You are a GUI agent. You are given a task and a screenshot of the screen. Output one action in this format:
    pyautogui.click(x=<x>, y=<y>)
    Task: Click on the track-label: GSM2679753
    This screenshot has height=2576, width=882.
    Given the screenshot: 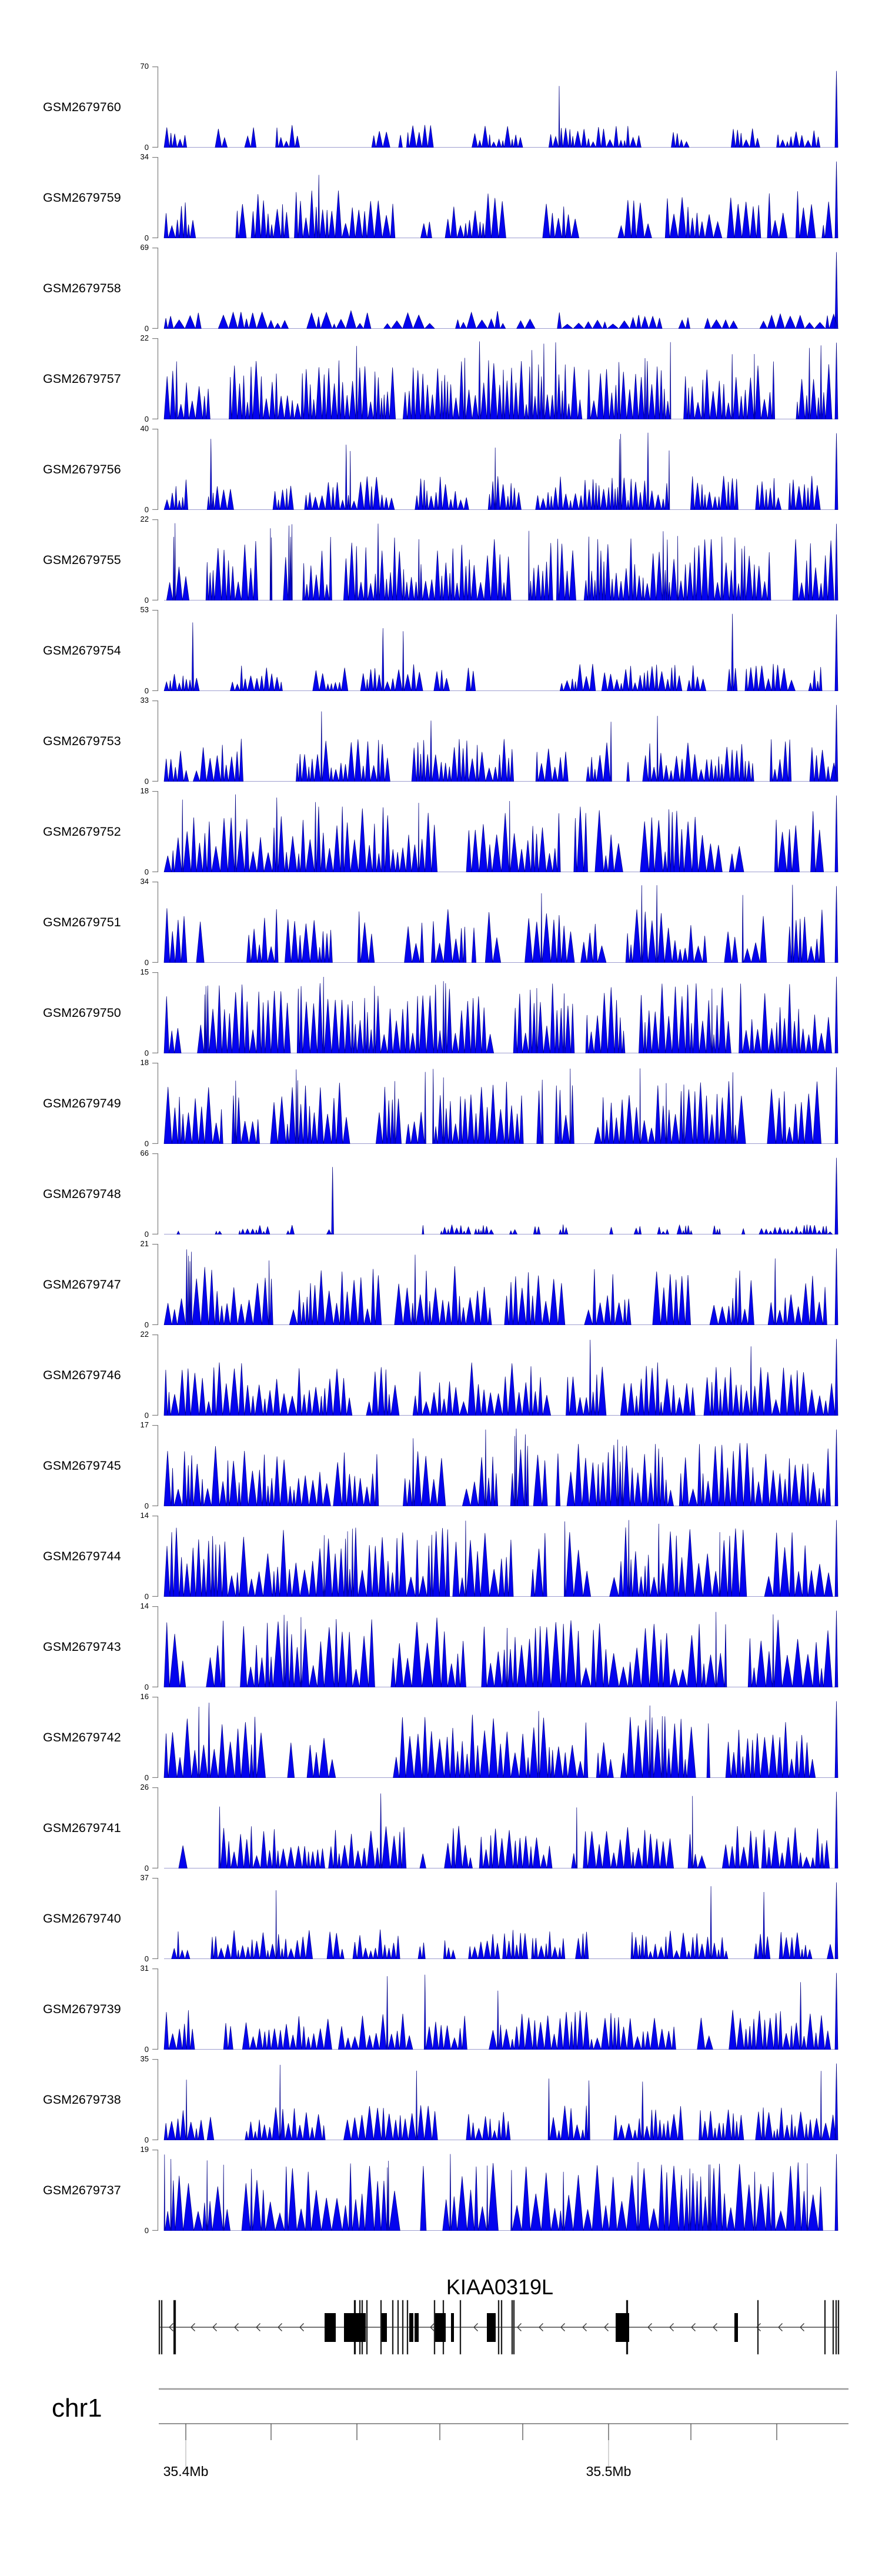 What is the action you would take?
    pyautogui.click(x=82, y=741)
    